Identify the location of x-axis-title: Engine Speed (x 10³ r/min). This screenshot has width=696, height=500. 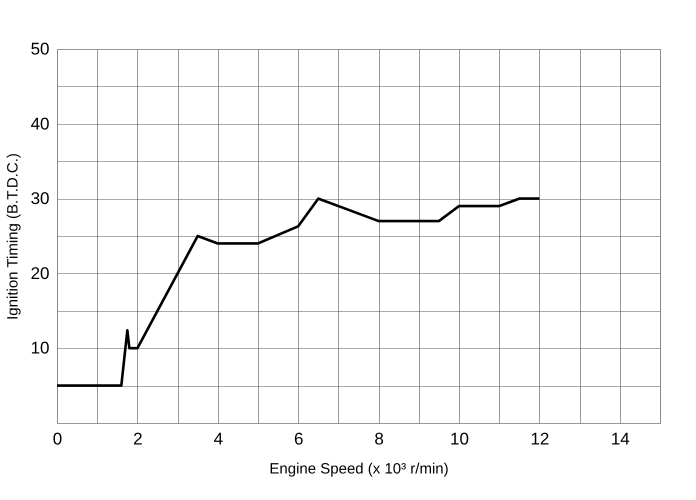
(359, 469).